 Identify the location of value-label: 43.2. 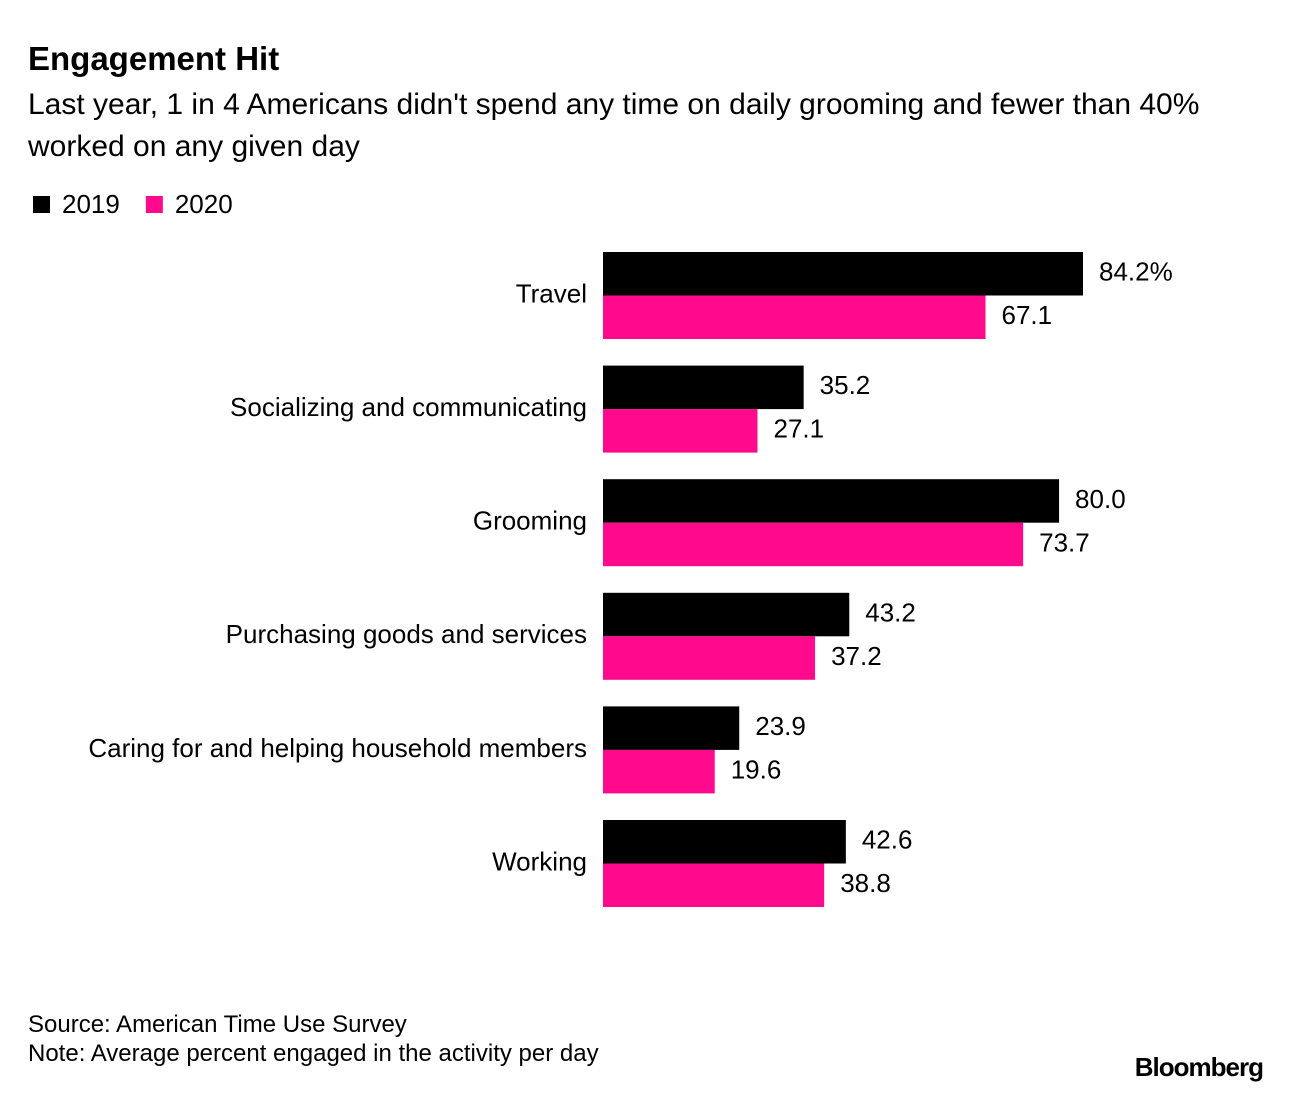
(890, 612).